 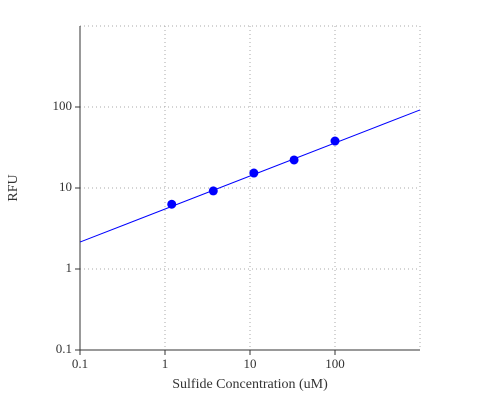 I want to click on x-tick-label: 100, so click(x=335, y=363).